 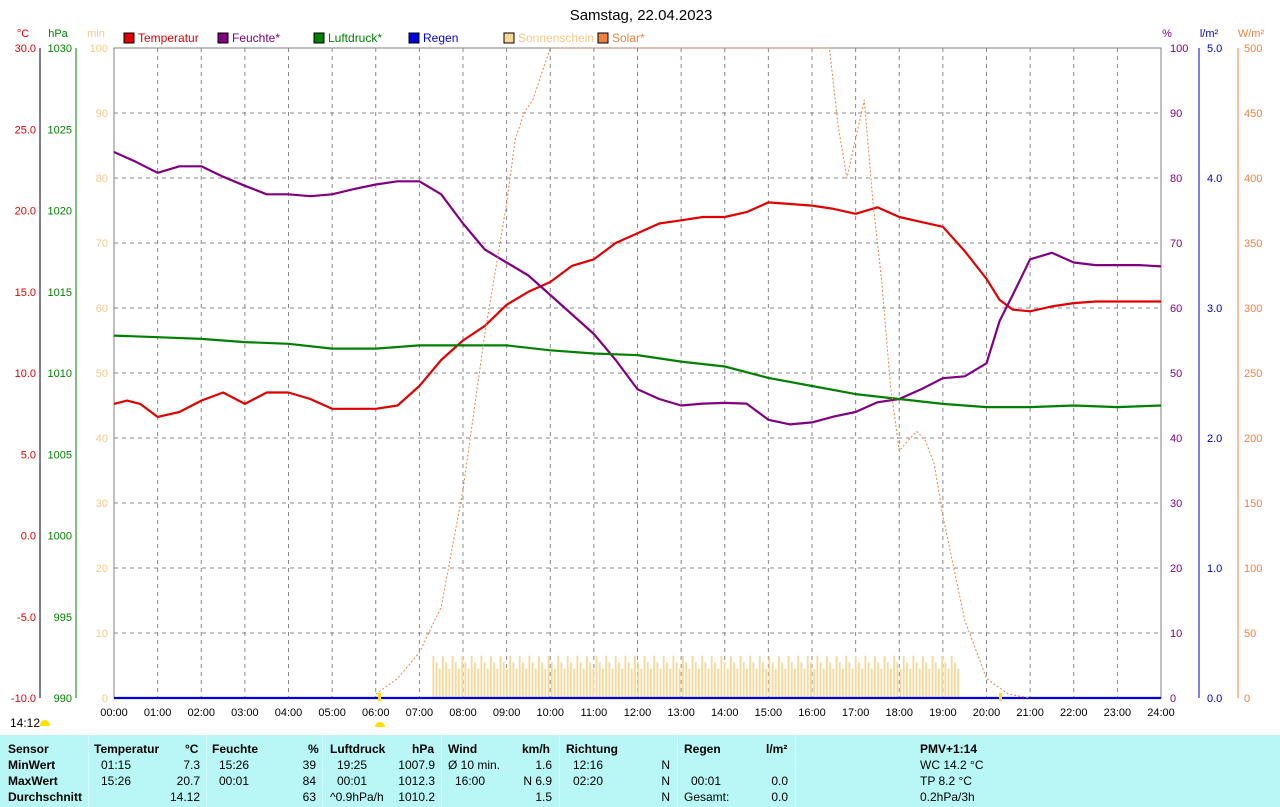 I want to click on y-tick-sun: 30, so click(x=102, y=504).